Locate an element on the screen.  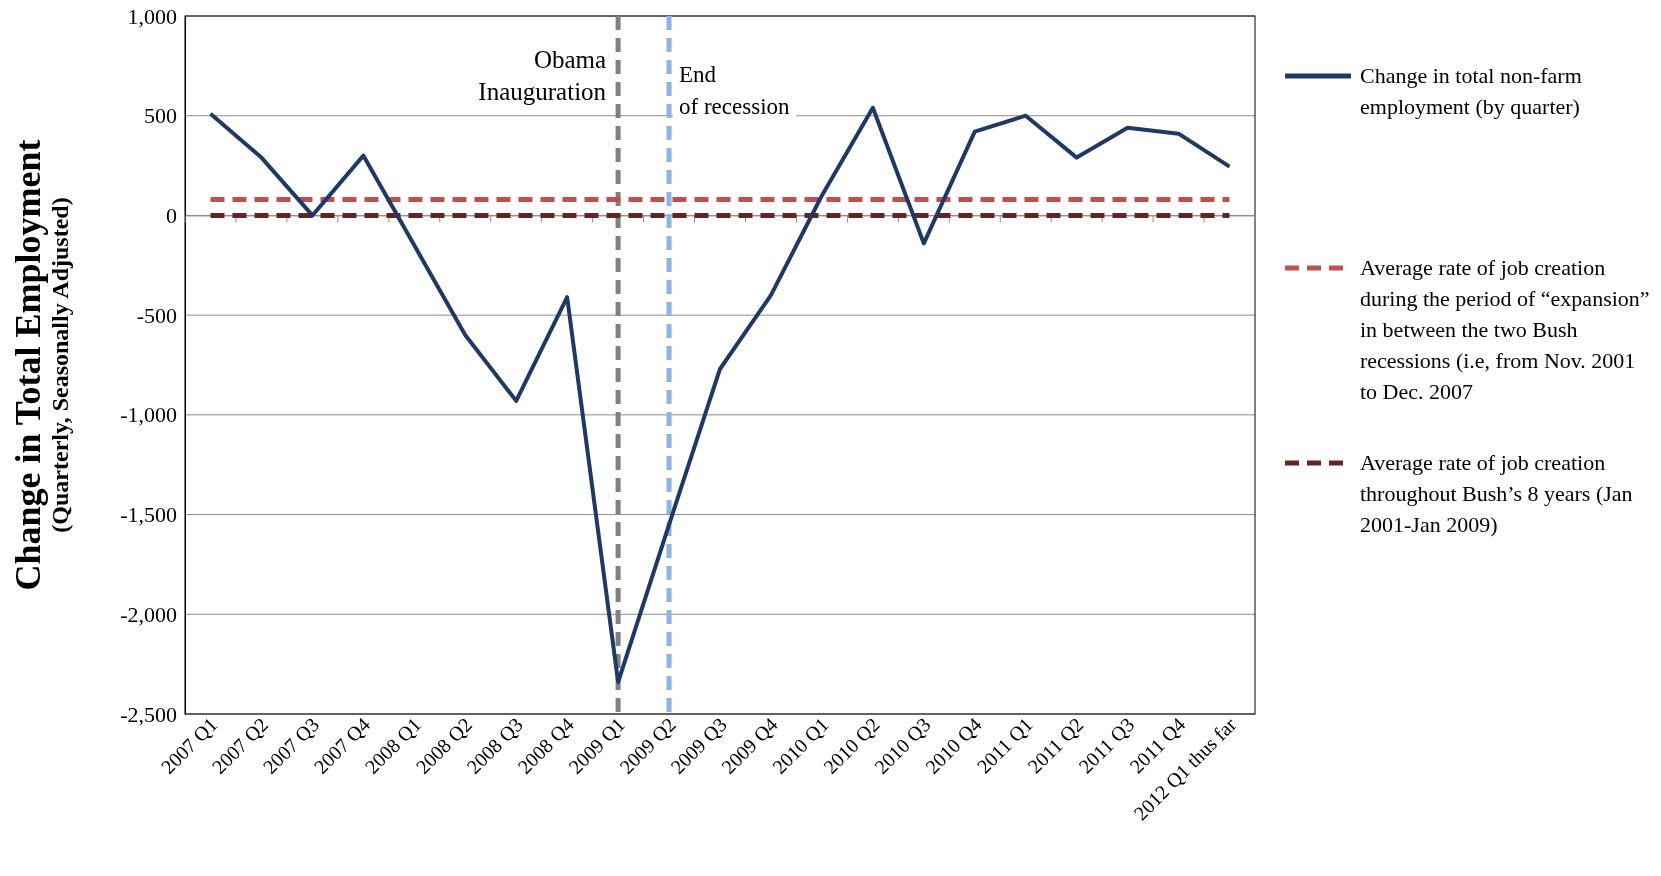
y-tick-label: -1,000 is located at coordinates (148, 415).